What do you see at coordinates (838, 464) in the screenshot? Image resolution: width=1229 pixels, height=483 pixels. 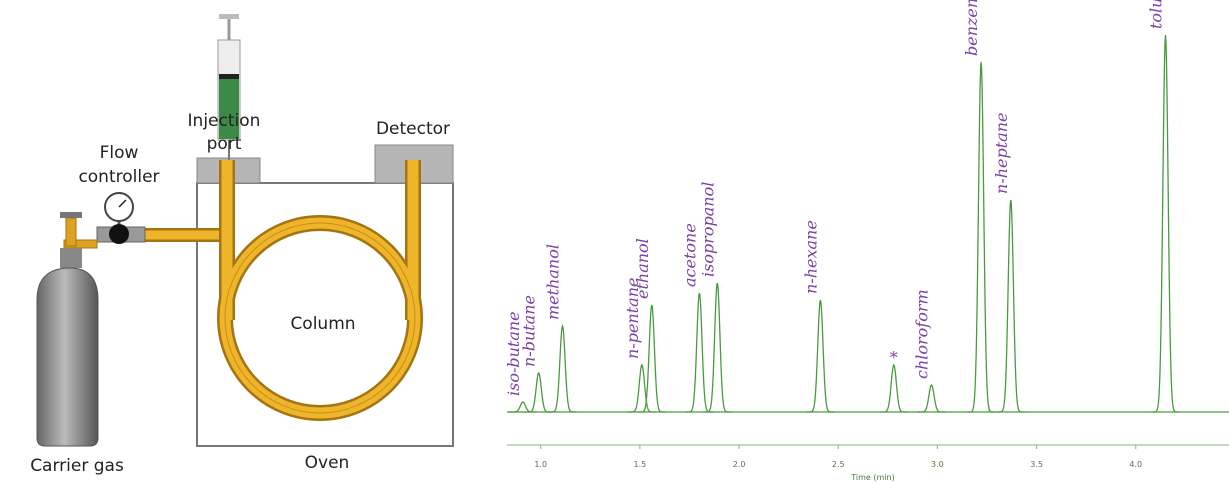 I see `x-tick-label: 2.5` at bounding box center [838, 464].